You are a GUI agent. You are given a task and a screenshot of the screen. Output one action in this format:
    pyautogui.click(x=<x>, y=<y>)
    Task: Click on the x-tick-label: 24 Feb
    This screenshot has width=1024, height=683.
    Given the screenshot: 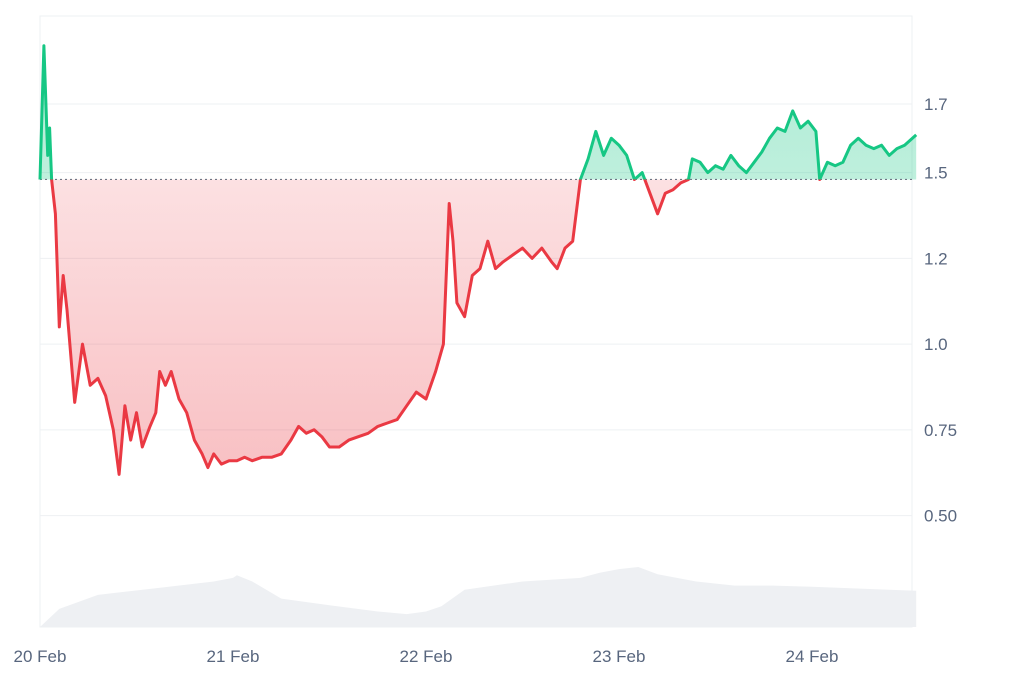 What is the action you would take?
    pyautogui.click(x=812, y=656)
    